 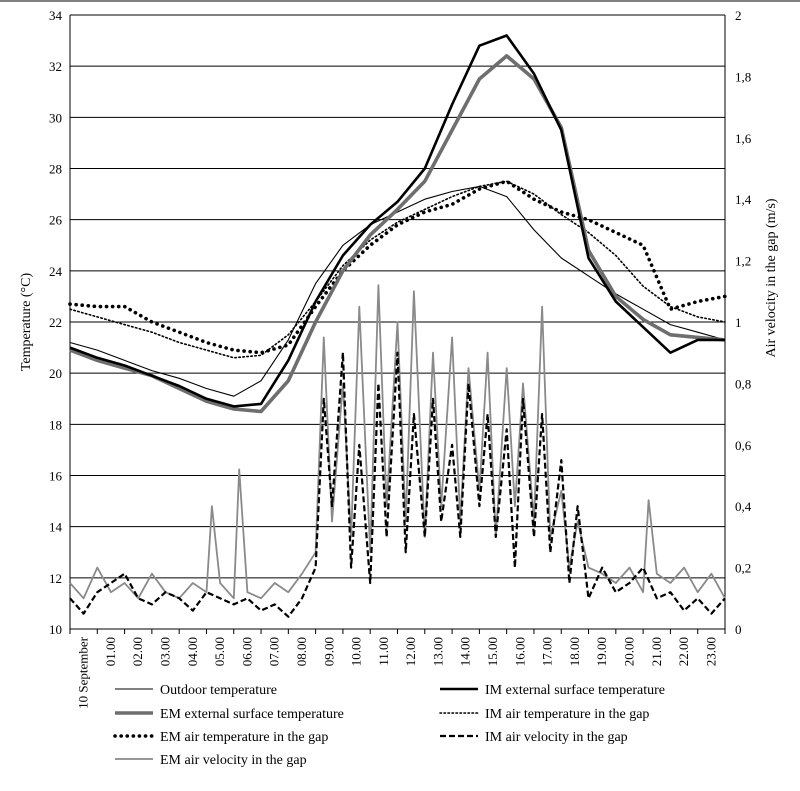 What do you see at coordinates (55, 169) in the screenshot?
I see `y-tick-label: 28` at bounding box center [55, 169].